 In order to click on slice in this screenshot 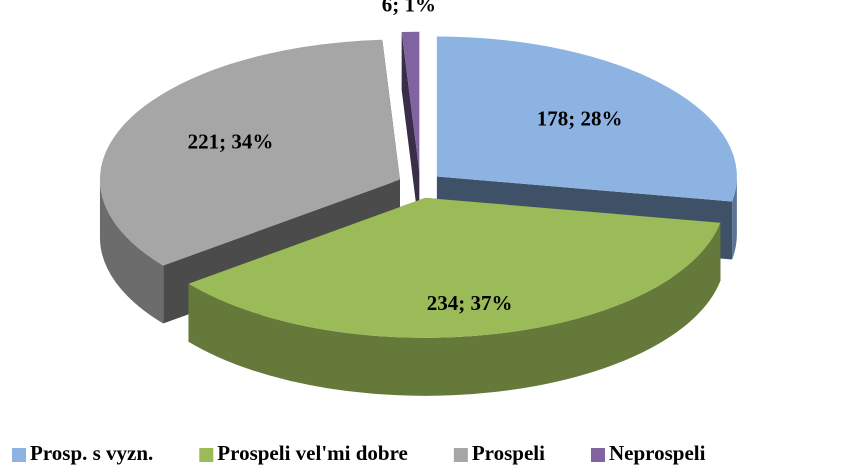, I will do `click(410, 130)`.